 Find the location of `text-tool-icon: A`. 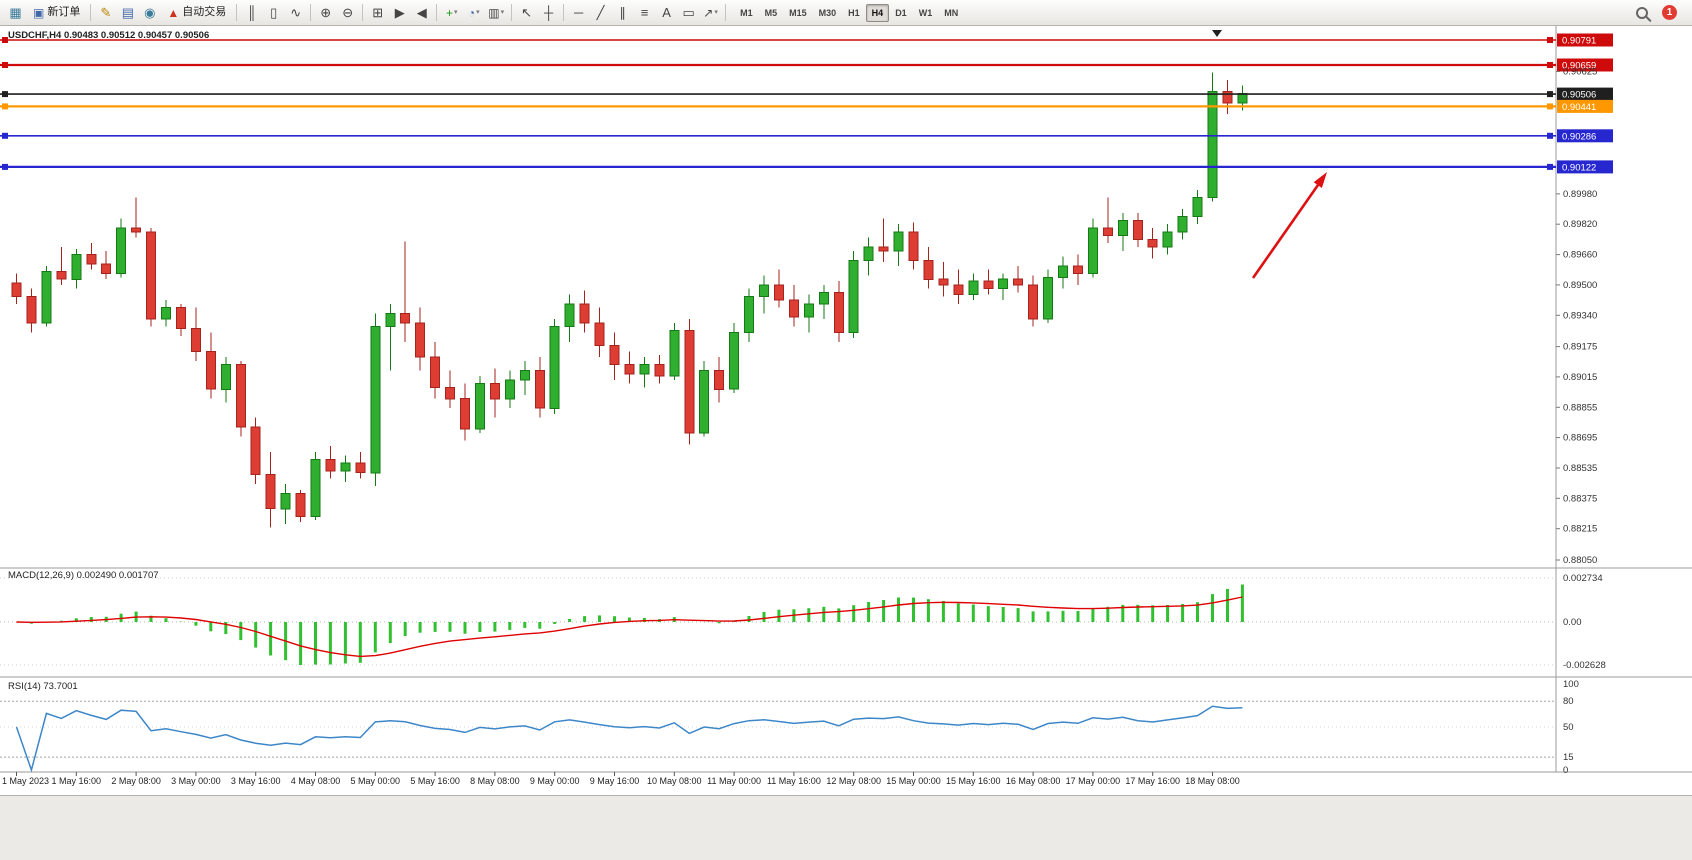

text-tool-icon: A is located at coordinates (666, 12).